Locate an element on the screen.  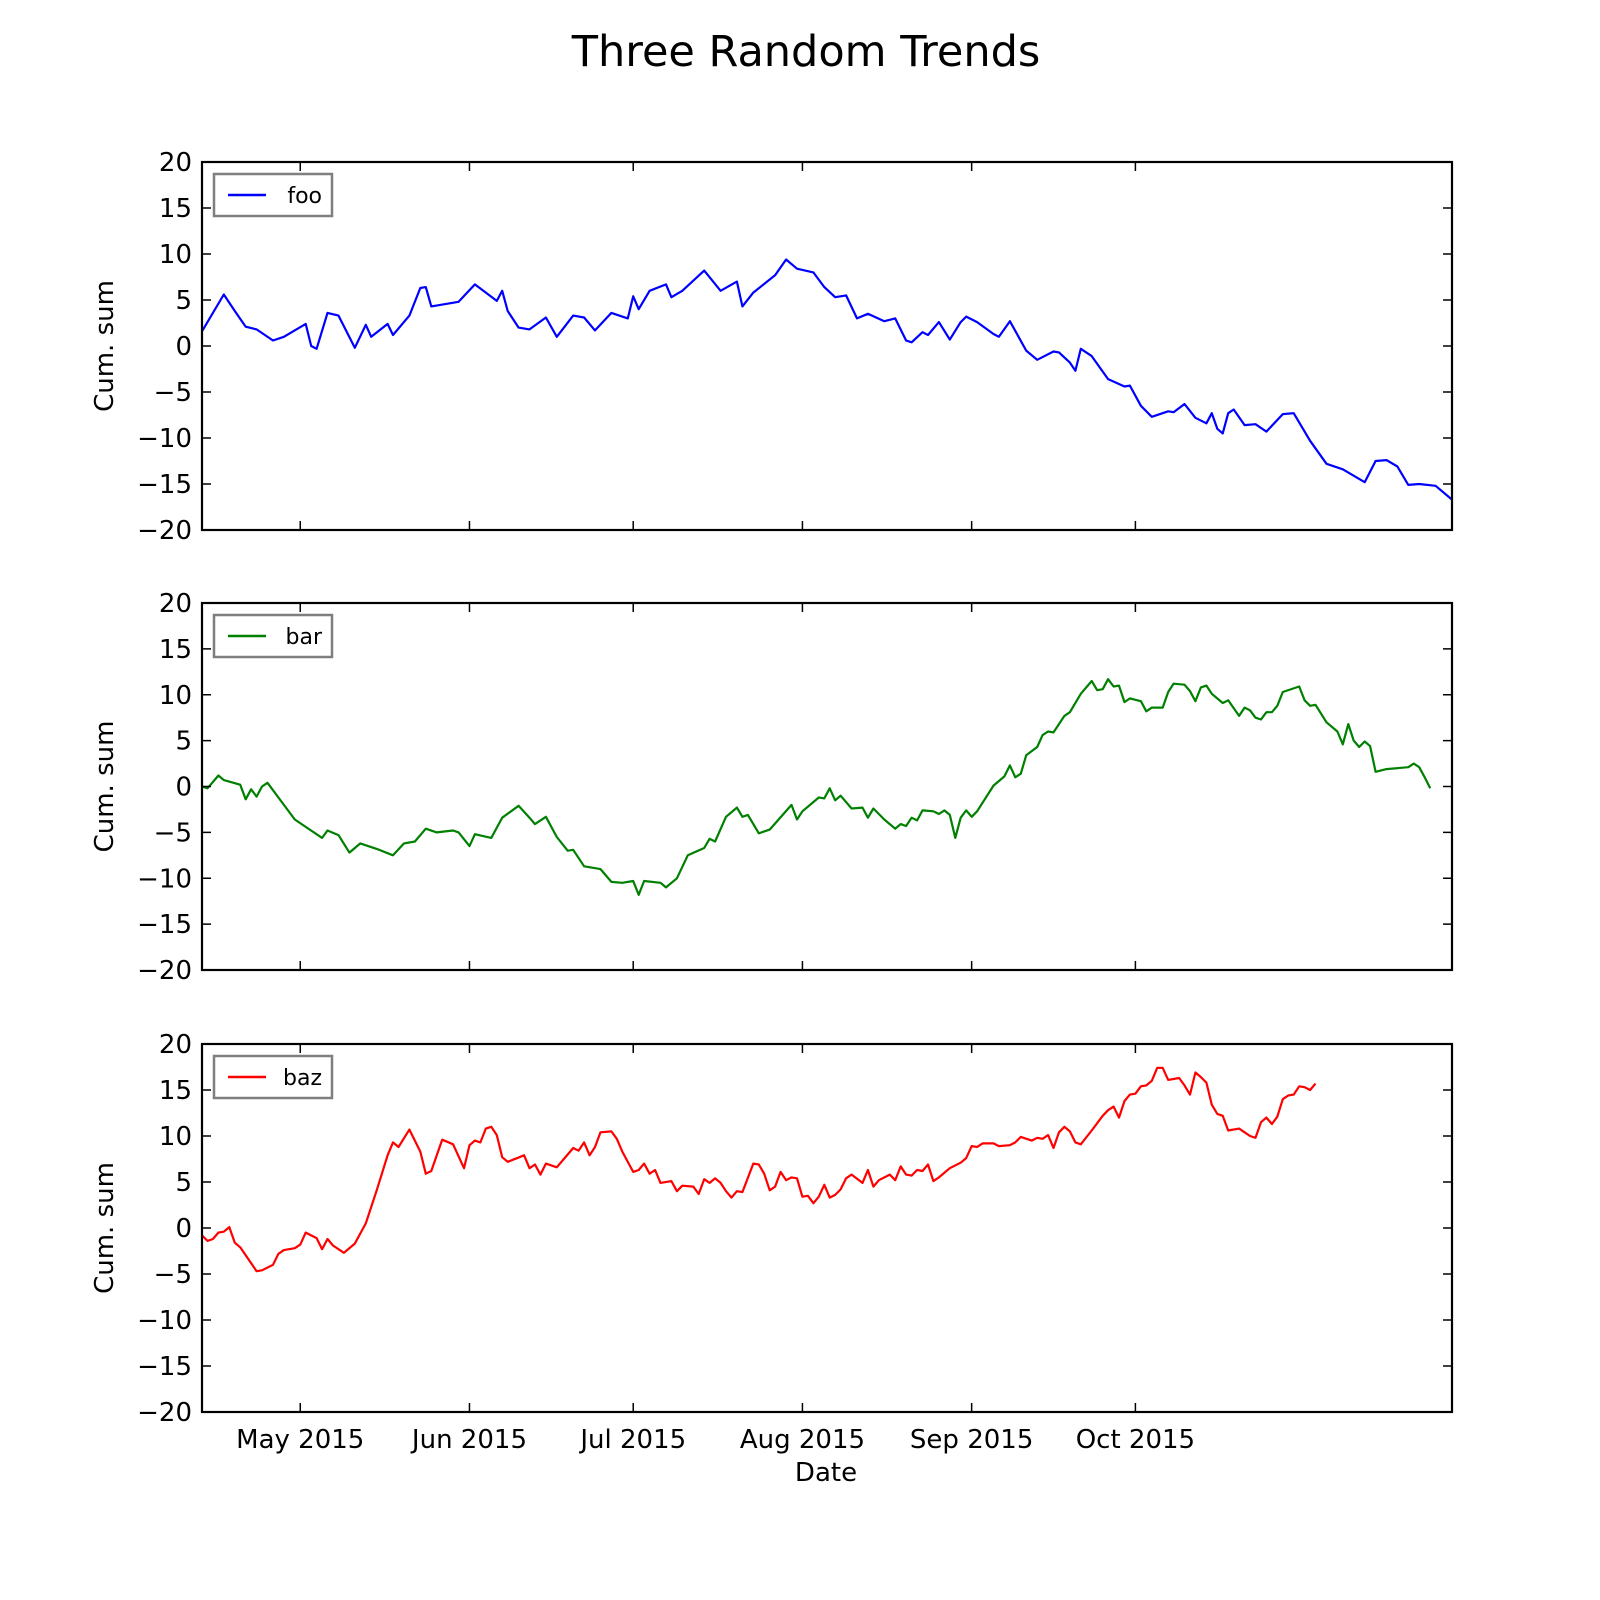
legend-baz: baz is located at coordinates (273, 1077).